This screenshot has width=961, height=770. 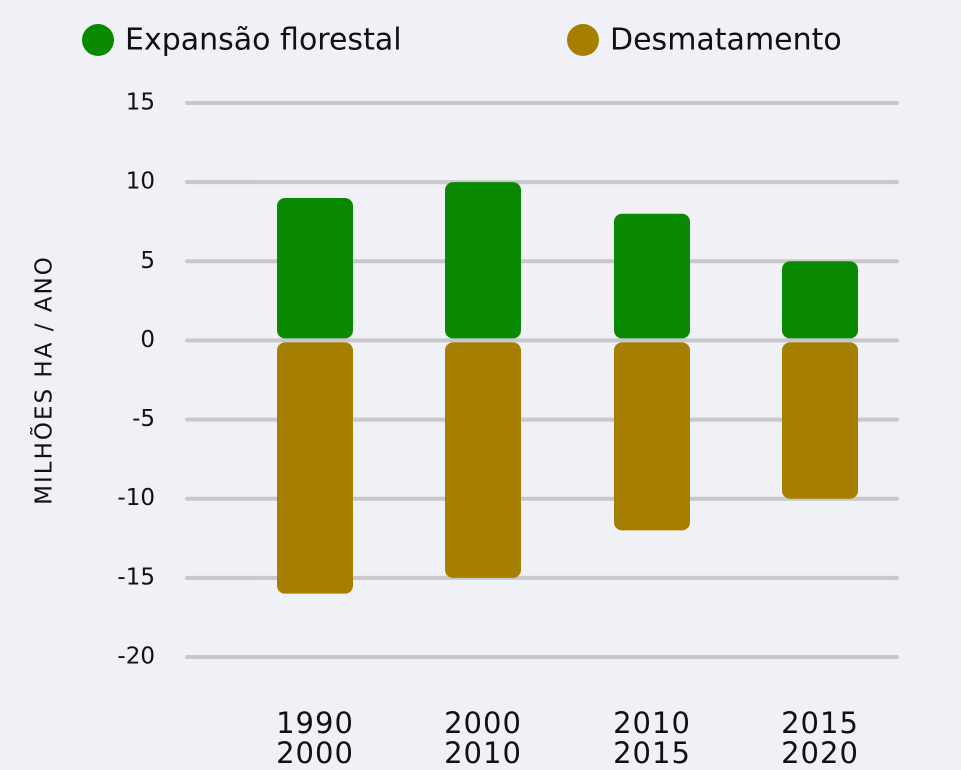 I want to click on y-axis-label: MILHÕES HA / ANO, so click(x=43, y=380).